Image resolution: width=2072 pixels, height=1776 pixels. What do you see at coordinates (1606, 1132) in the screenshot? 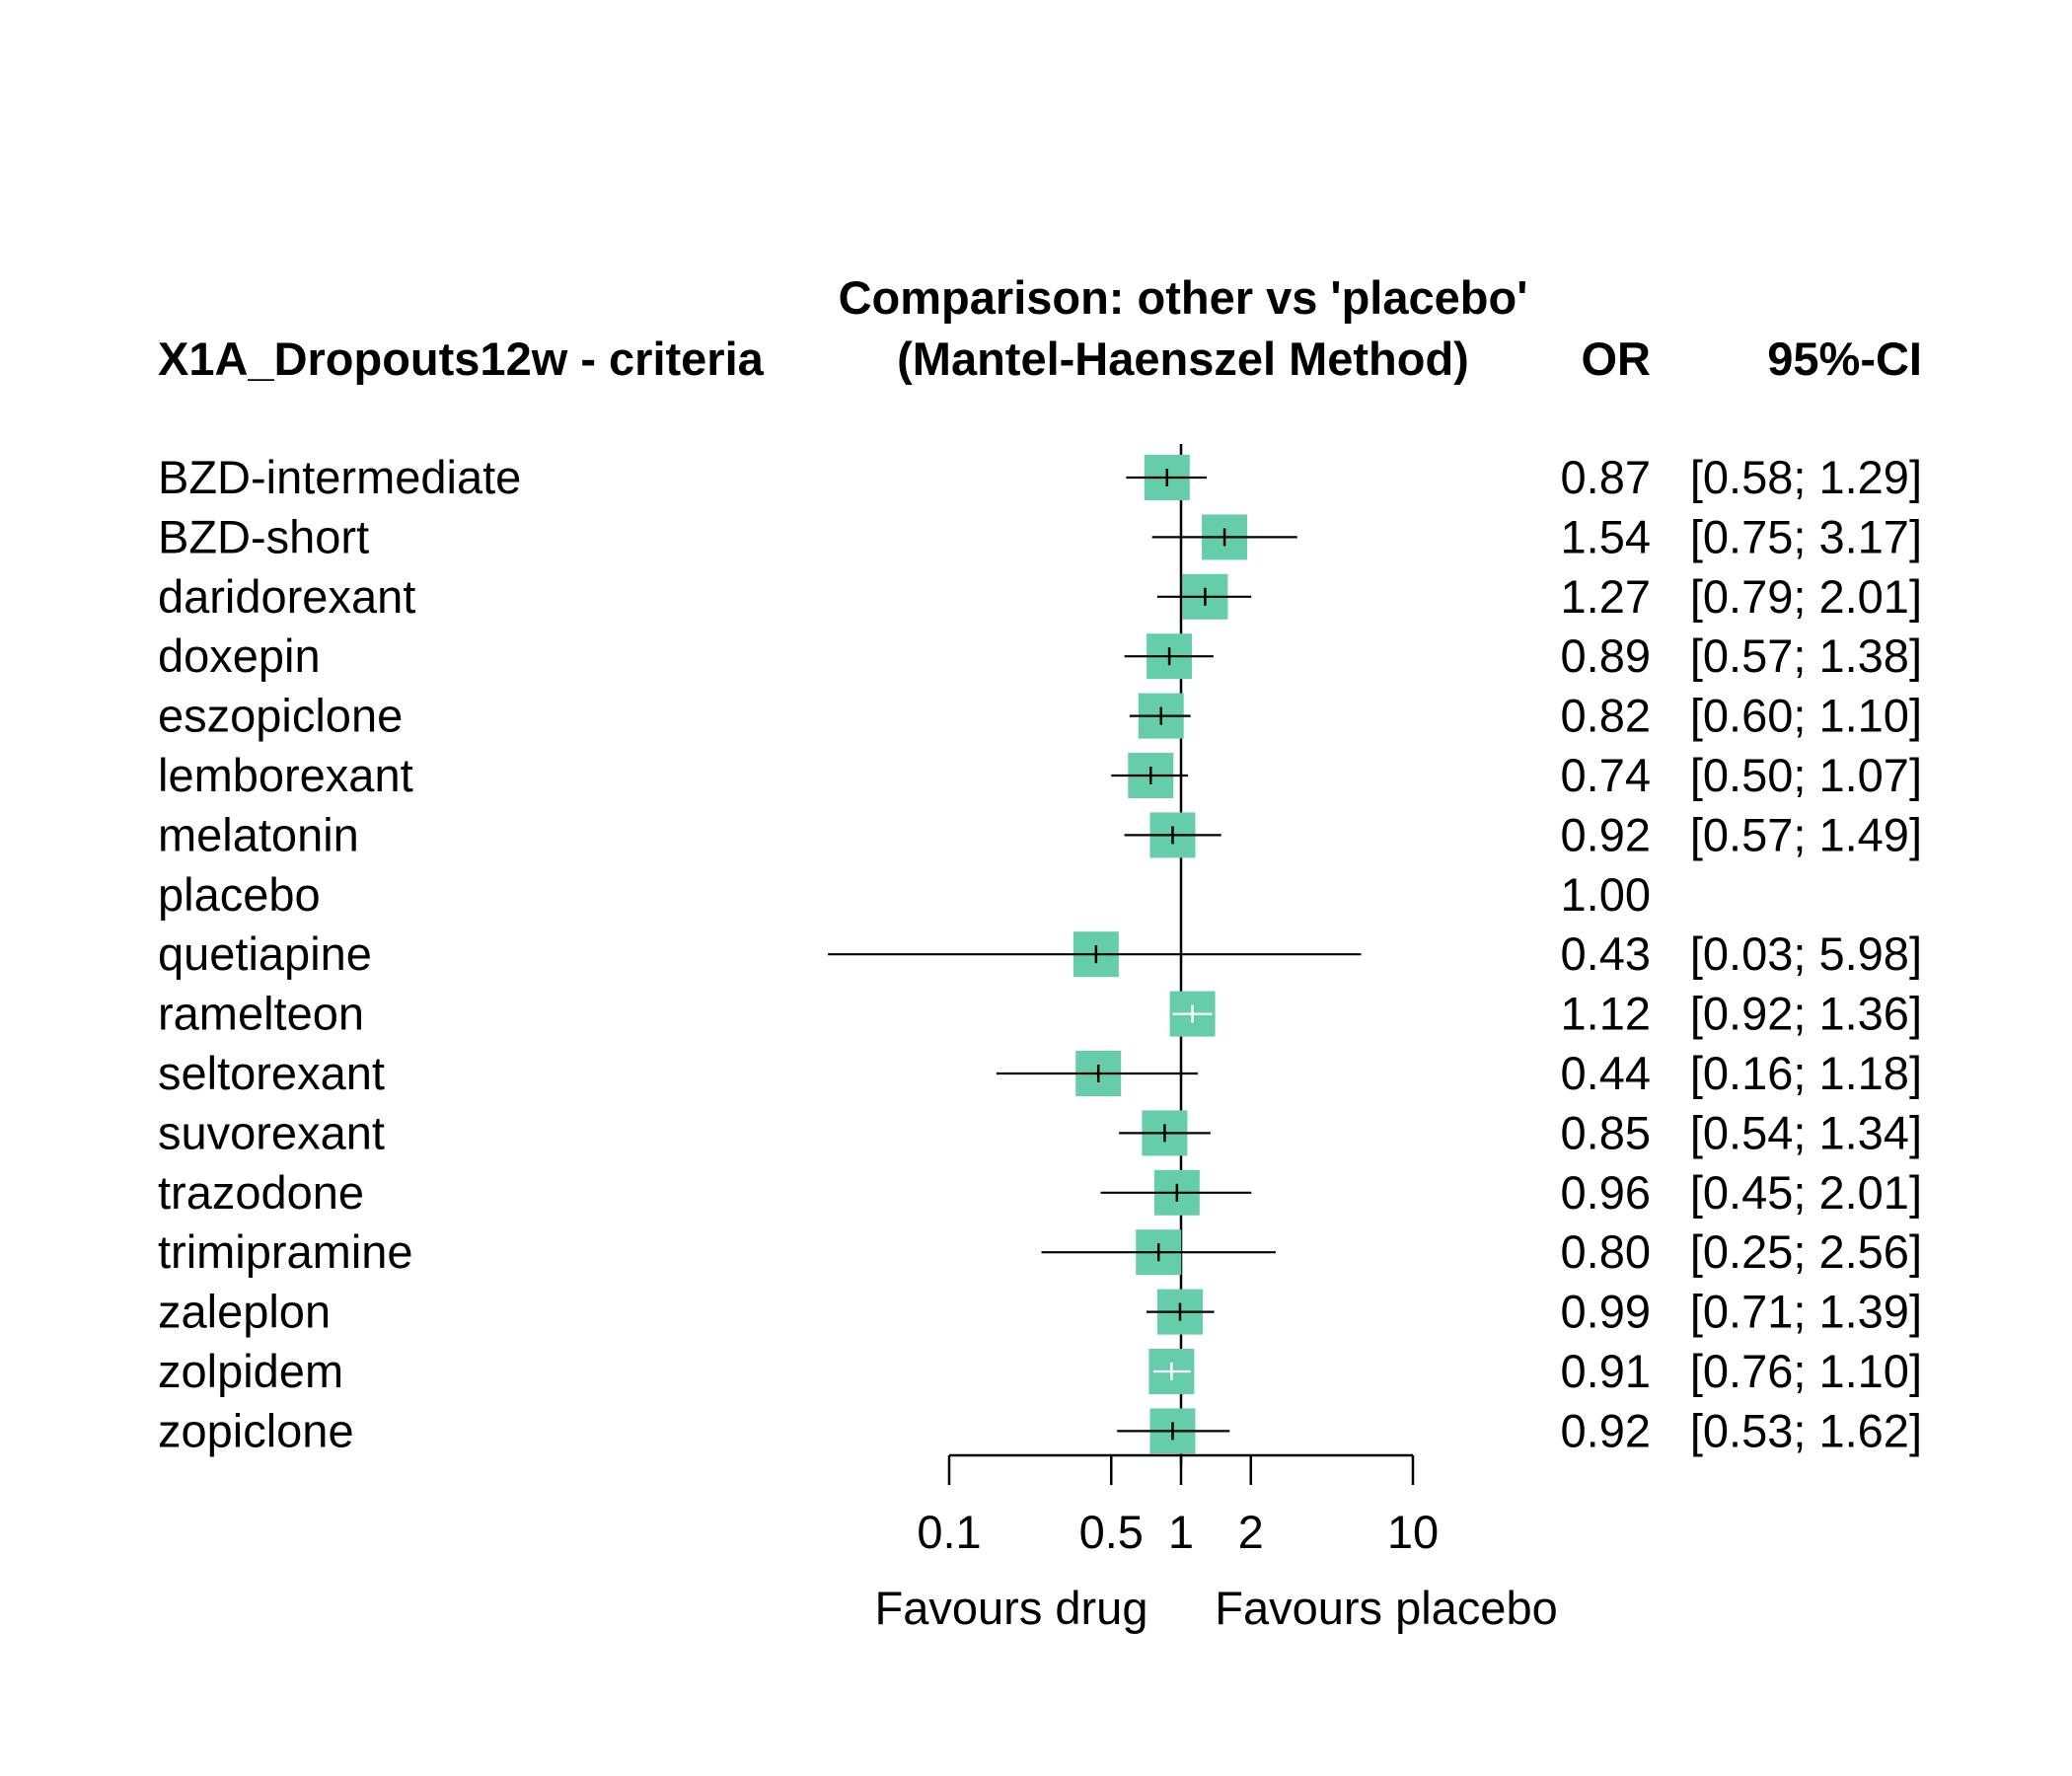
I see `or-value-suvorexant: 0.85` at bounding box center [1606, 1132].